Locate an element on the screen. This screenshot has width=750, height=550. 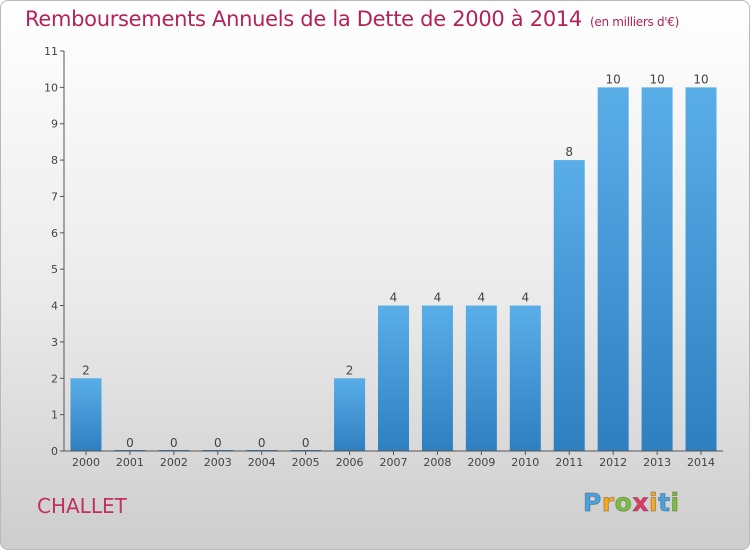
proxiti-logo: Proxiti is located at coordinates (631, 503).